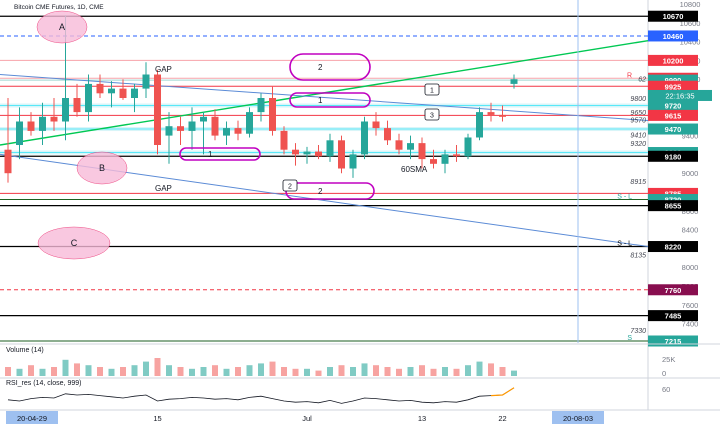 This screenshot has width=720, height=430. Describe the element at coordinates (629, 75) in the screenshot. I see `level-tag: R` at that location.